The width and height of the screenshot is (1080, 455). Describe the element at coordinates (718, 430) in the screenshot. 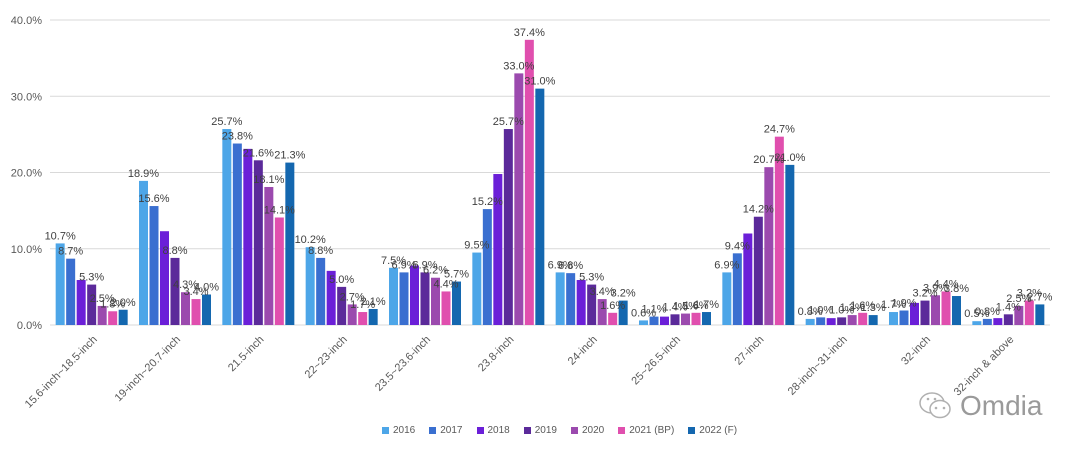

I see `legend-label: 2022 (F)` at that location.